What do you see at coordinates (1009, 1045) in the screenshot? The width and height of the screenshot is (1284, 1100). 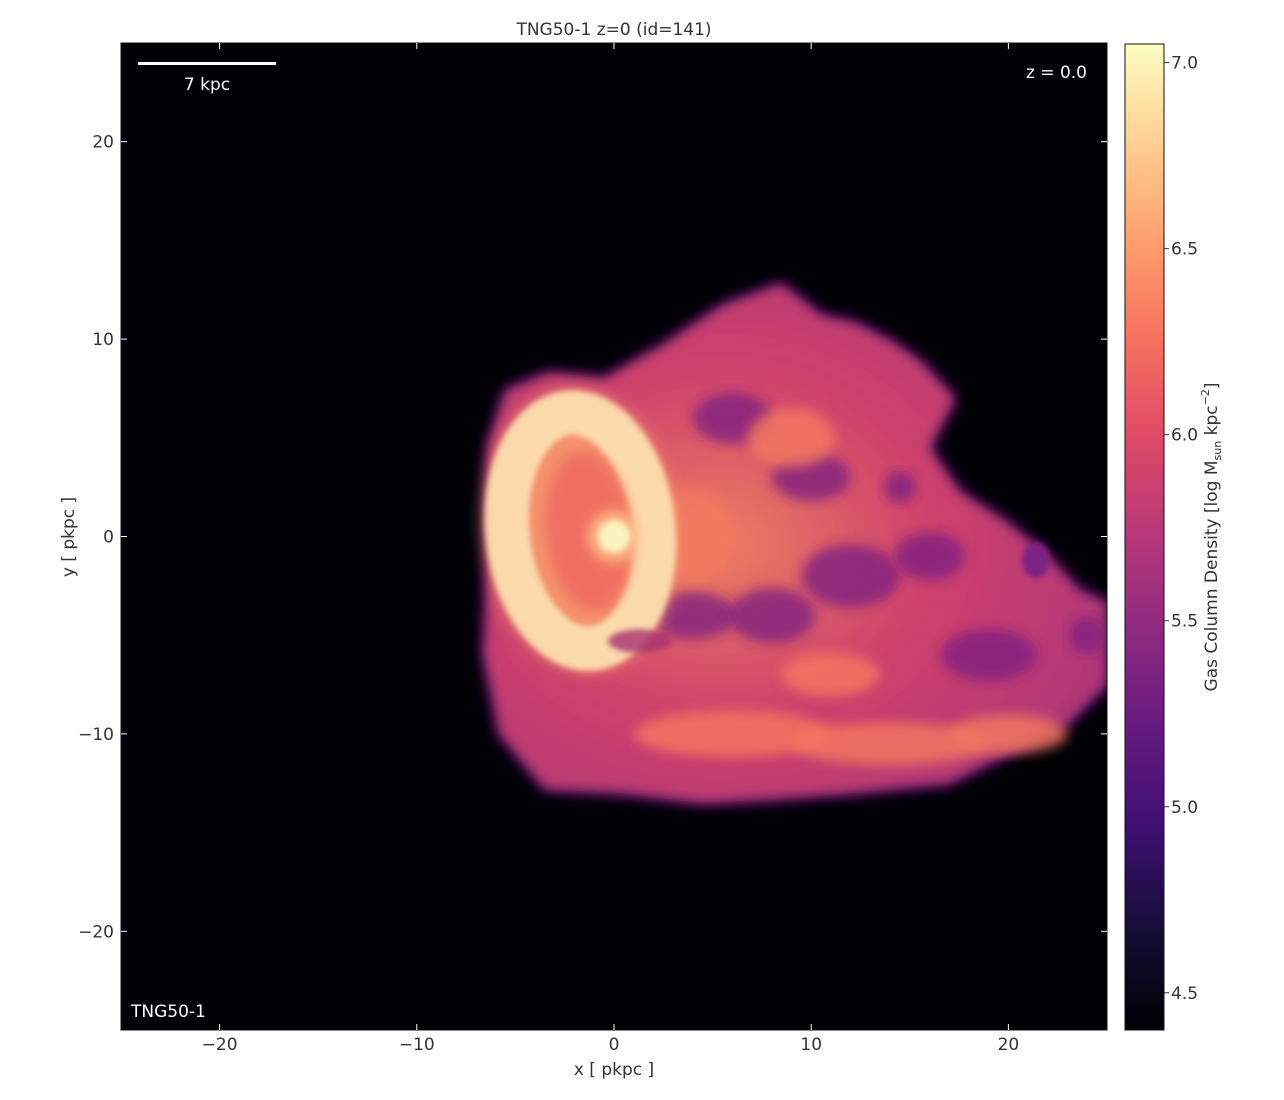 I see `x-tick-label: 20` at bounding box center [1009, 1045].